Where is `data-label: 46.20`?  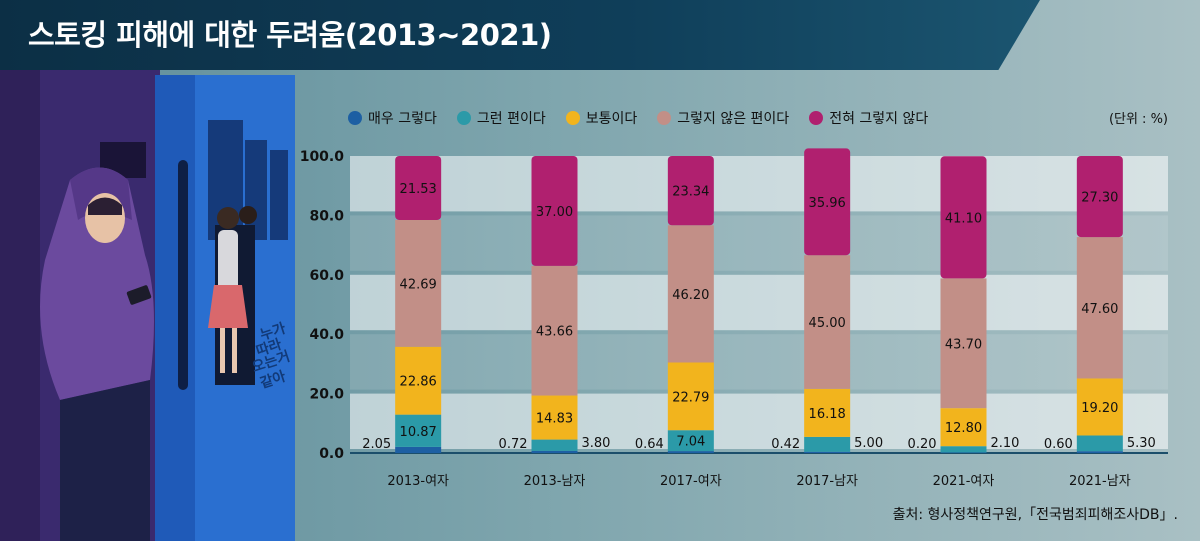
data-label: 46.20 is located at coordinates (690, 295).